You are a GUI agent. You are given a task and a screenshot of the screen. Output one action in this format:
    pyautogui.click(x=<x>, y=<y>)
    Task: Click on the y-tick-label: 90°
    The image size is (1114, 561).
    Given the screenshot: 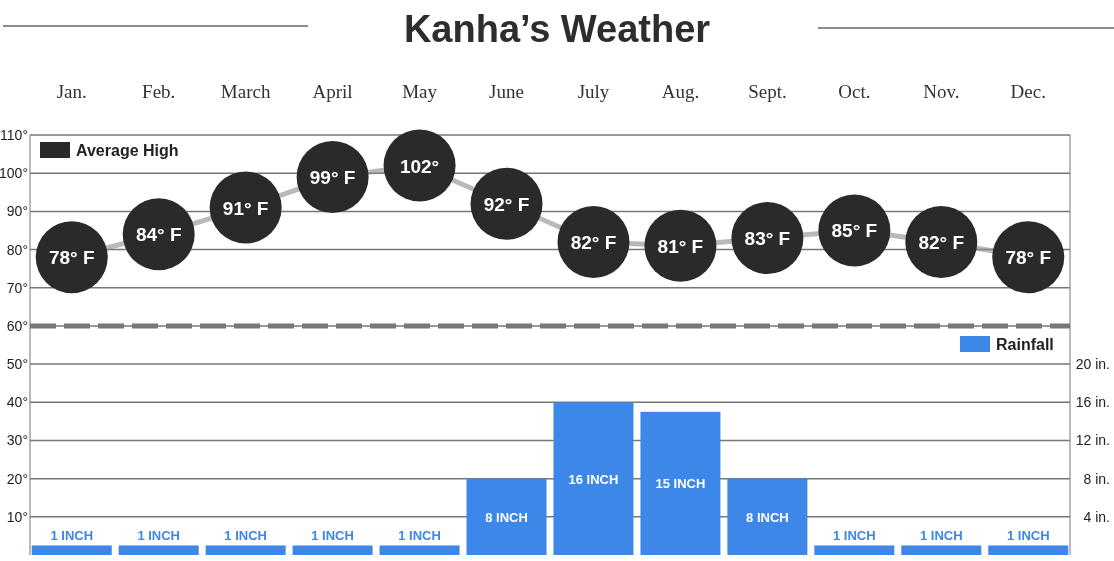 What is the action you would take?
    pyautogui.click(x=17, y=211)
    